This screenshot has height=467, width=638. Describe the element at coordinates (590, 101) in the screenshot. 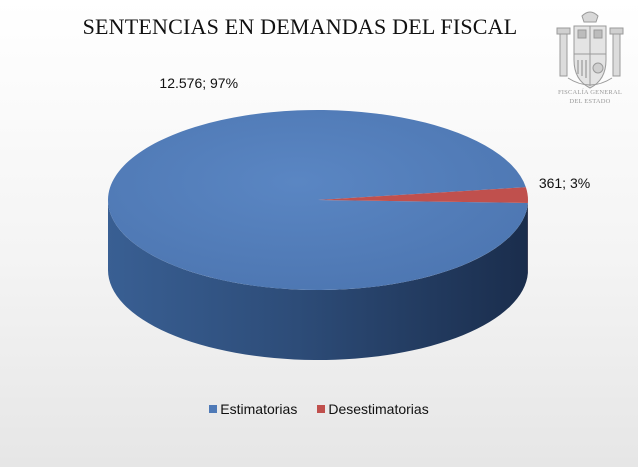

I see `logo-caption-line2: DEL ESTADO` at that location.